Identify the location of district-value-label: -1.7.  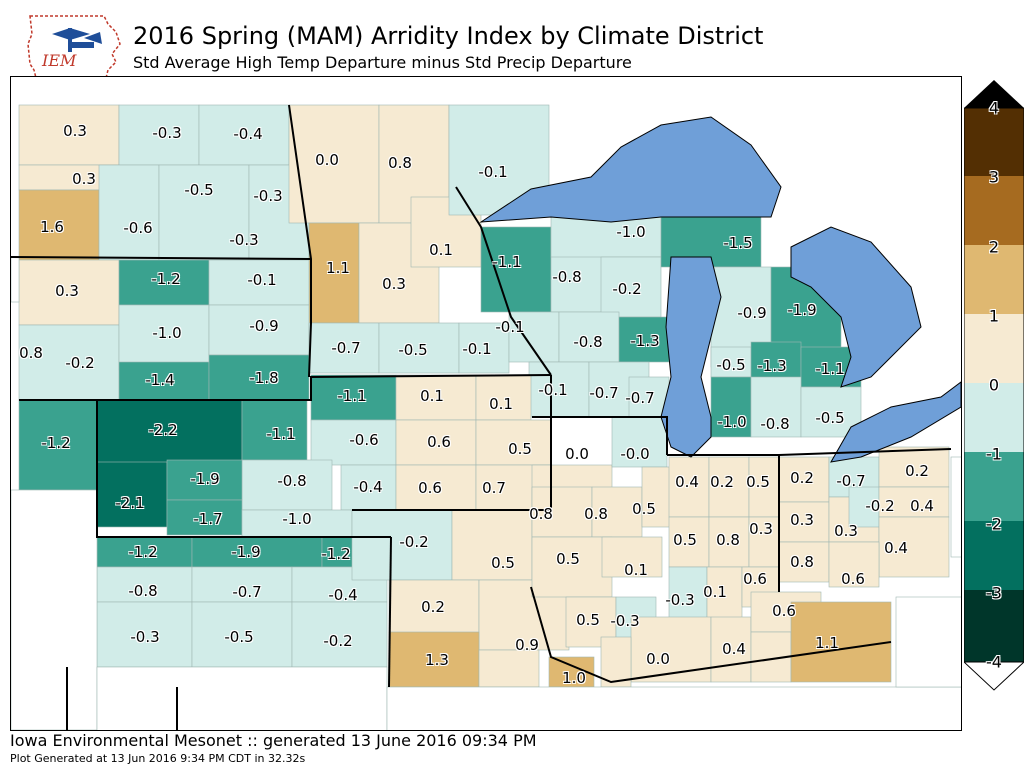
(208, 519).